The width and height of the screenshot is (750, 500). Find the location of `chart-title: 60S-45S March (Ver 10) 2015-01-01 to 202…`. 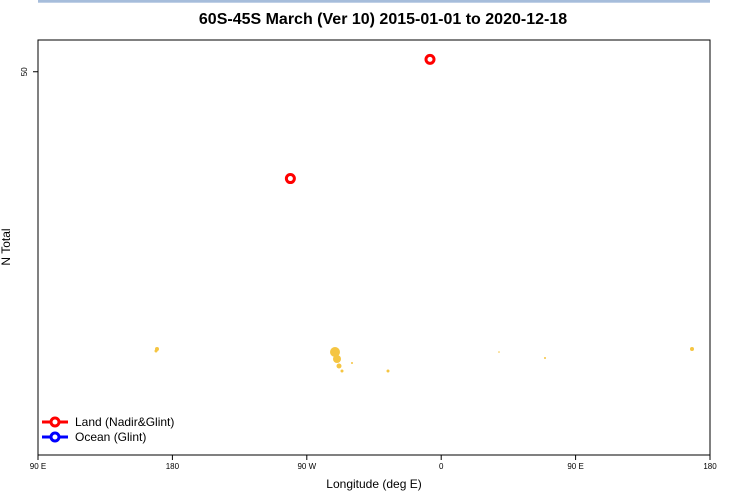

chart-title: 60S-45S March (Ver 10) 2015-01-01 to 202… is located at coordinates (383, 19).